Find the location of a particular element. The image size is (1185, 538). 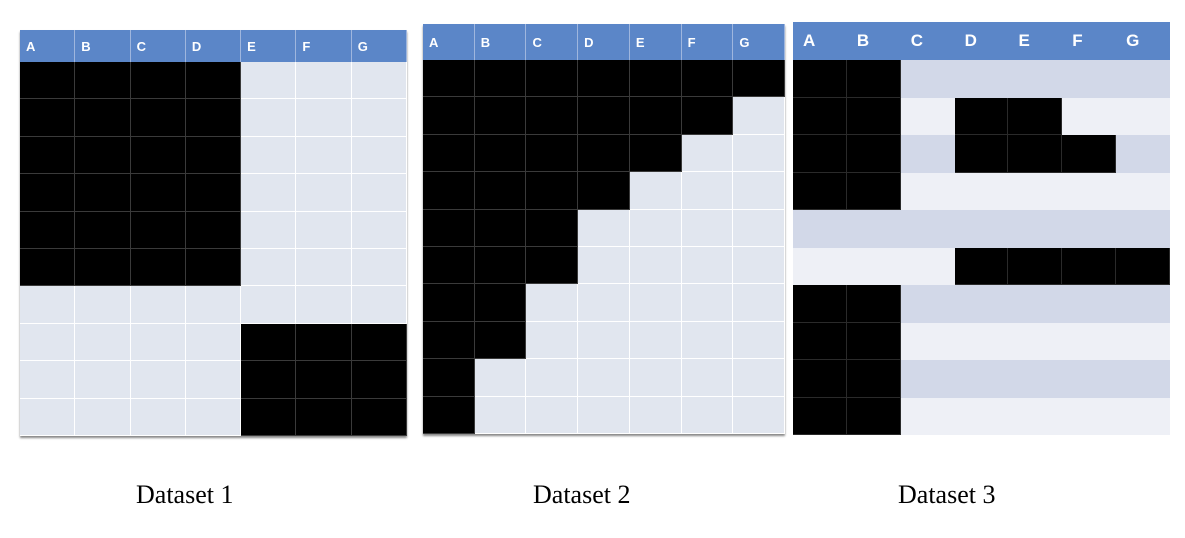

column-header-d: D is located at coordinates (214, 46).